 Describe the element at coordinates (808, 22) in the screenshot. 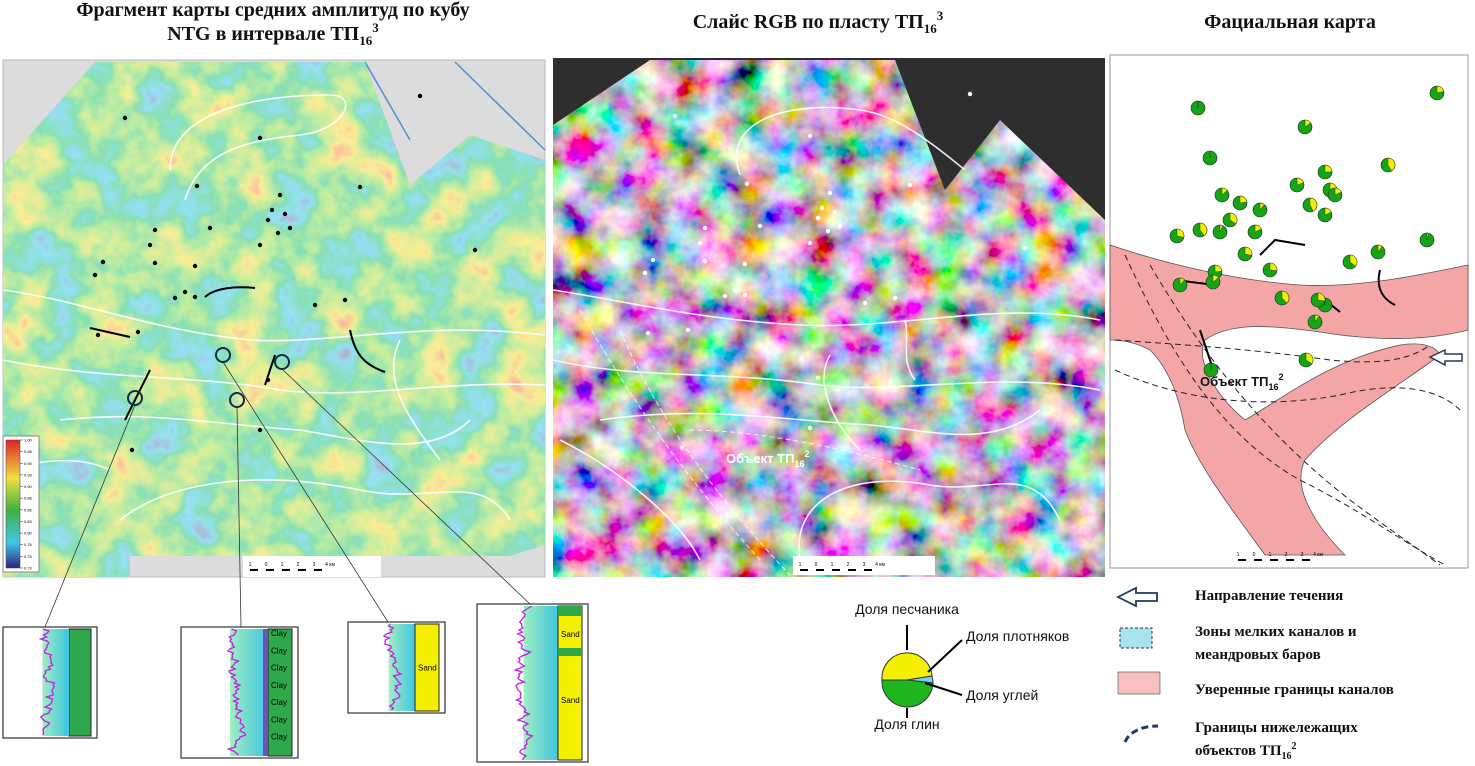

I see `title-text: Слайс RGB по пласту ТП` at that location.